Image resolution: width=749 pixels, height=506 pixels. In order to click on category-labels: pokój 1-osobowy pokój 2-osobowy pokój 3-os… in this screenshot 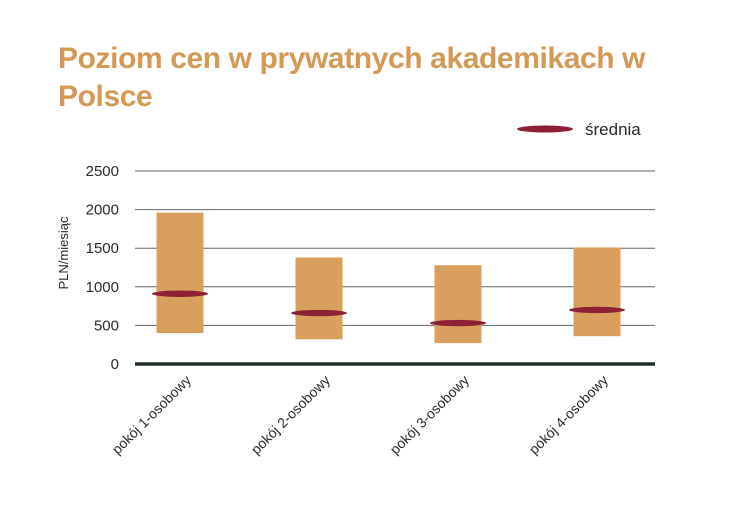, I will do `click(360, 415)`.